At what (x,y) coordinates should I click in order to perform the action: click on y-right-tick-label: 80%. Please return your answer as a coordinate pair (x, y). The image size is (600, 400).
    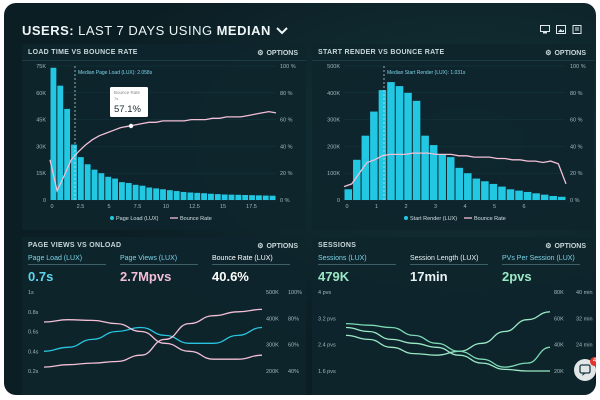
    Looking at the image, I should click on (293, 319).